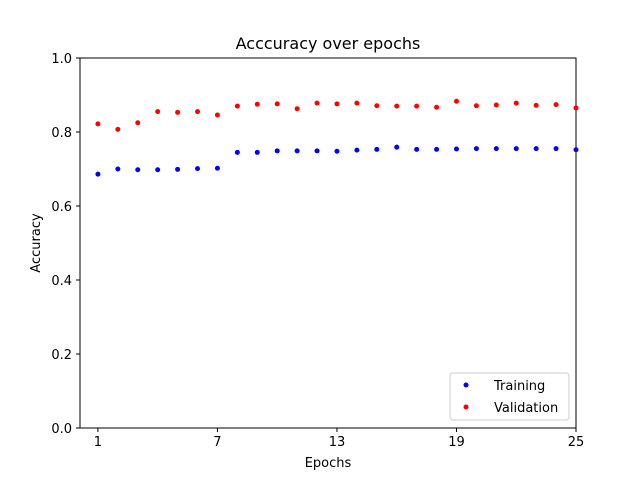 This screenshot has height=480, width=640. I want to click on x-axis: 1 7 13 19 25, so click(339, 439).